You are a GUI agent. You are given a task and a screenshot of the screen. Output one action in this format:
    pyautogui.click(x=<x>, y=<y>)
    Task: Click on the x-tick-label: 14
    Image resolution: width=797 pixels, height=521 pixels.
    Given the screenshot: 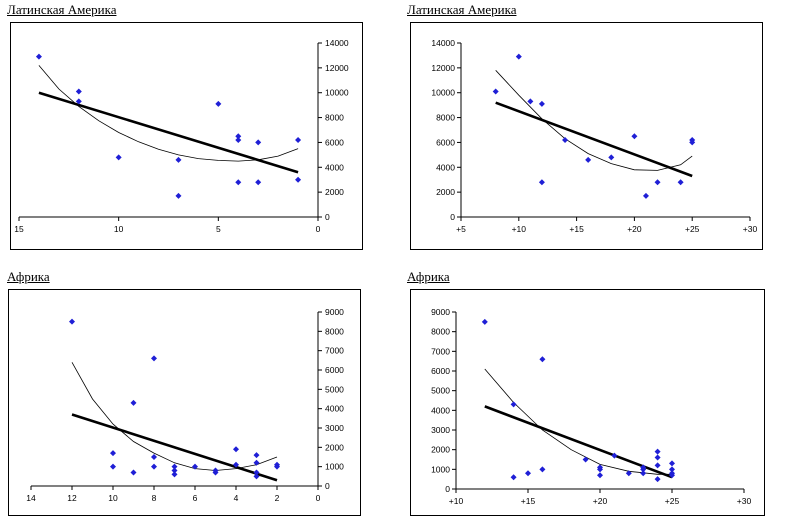 What is the action you would take?
    pyautogui.click(x=31, y=498)
    